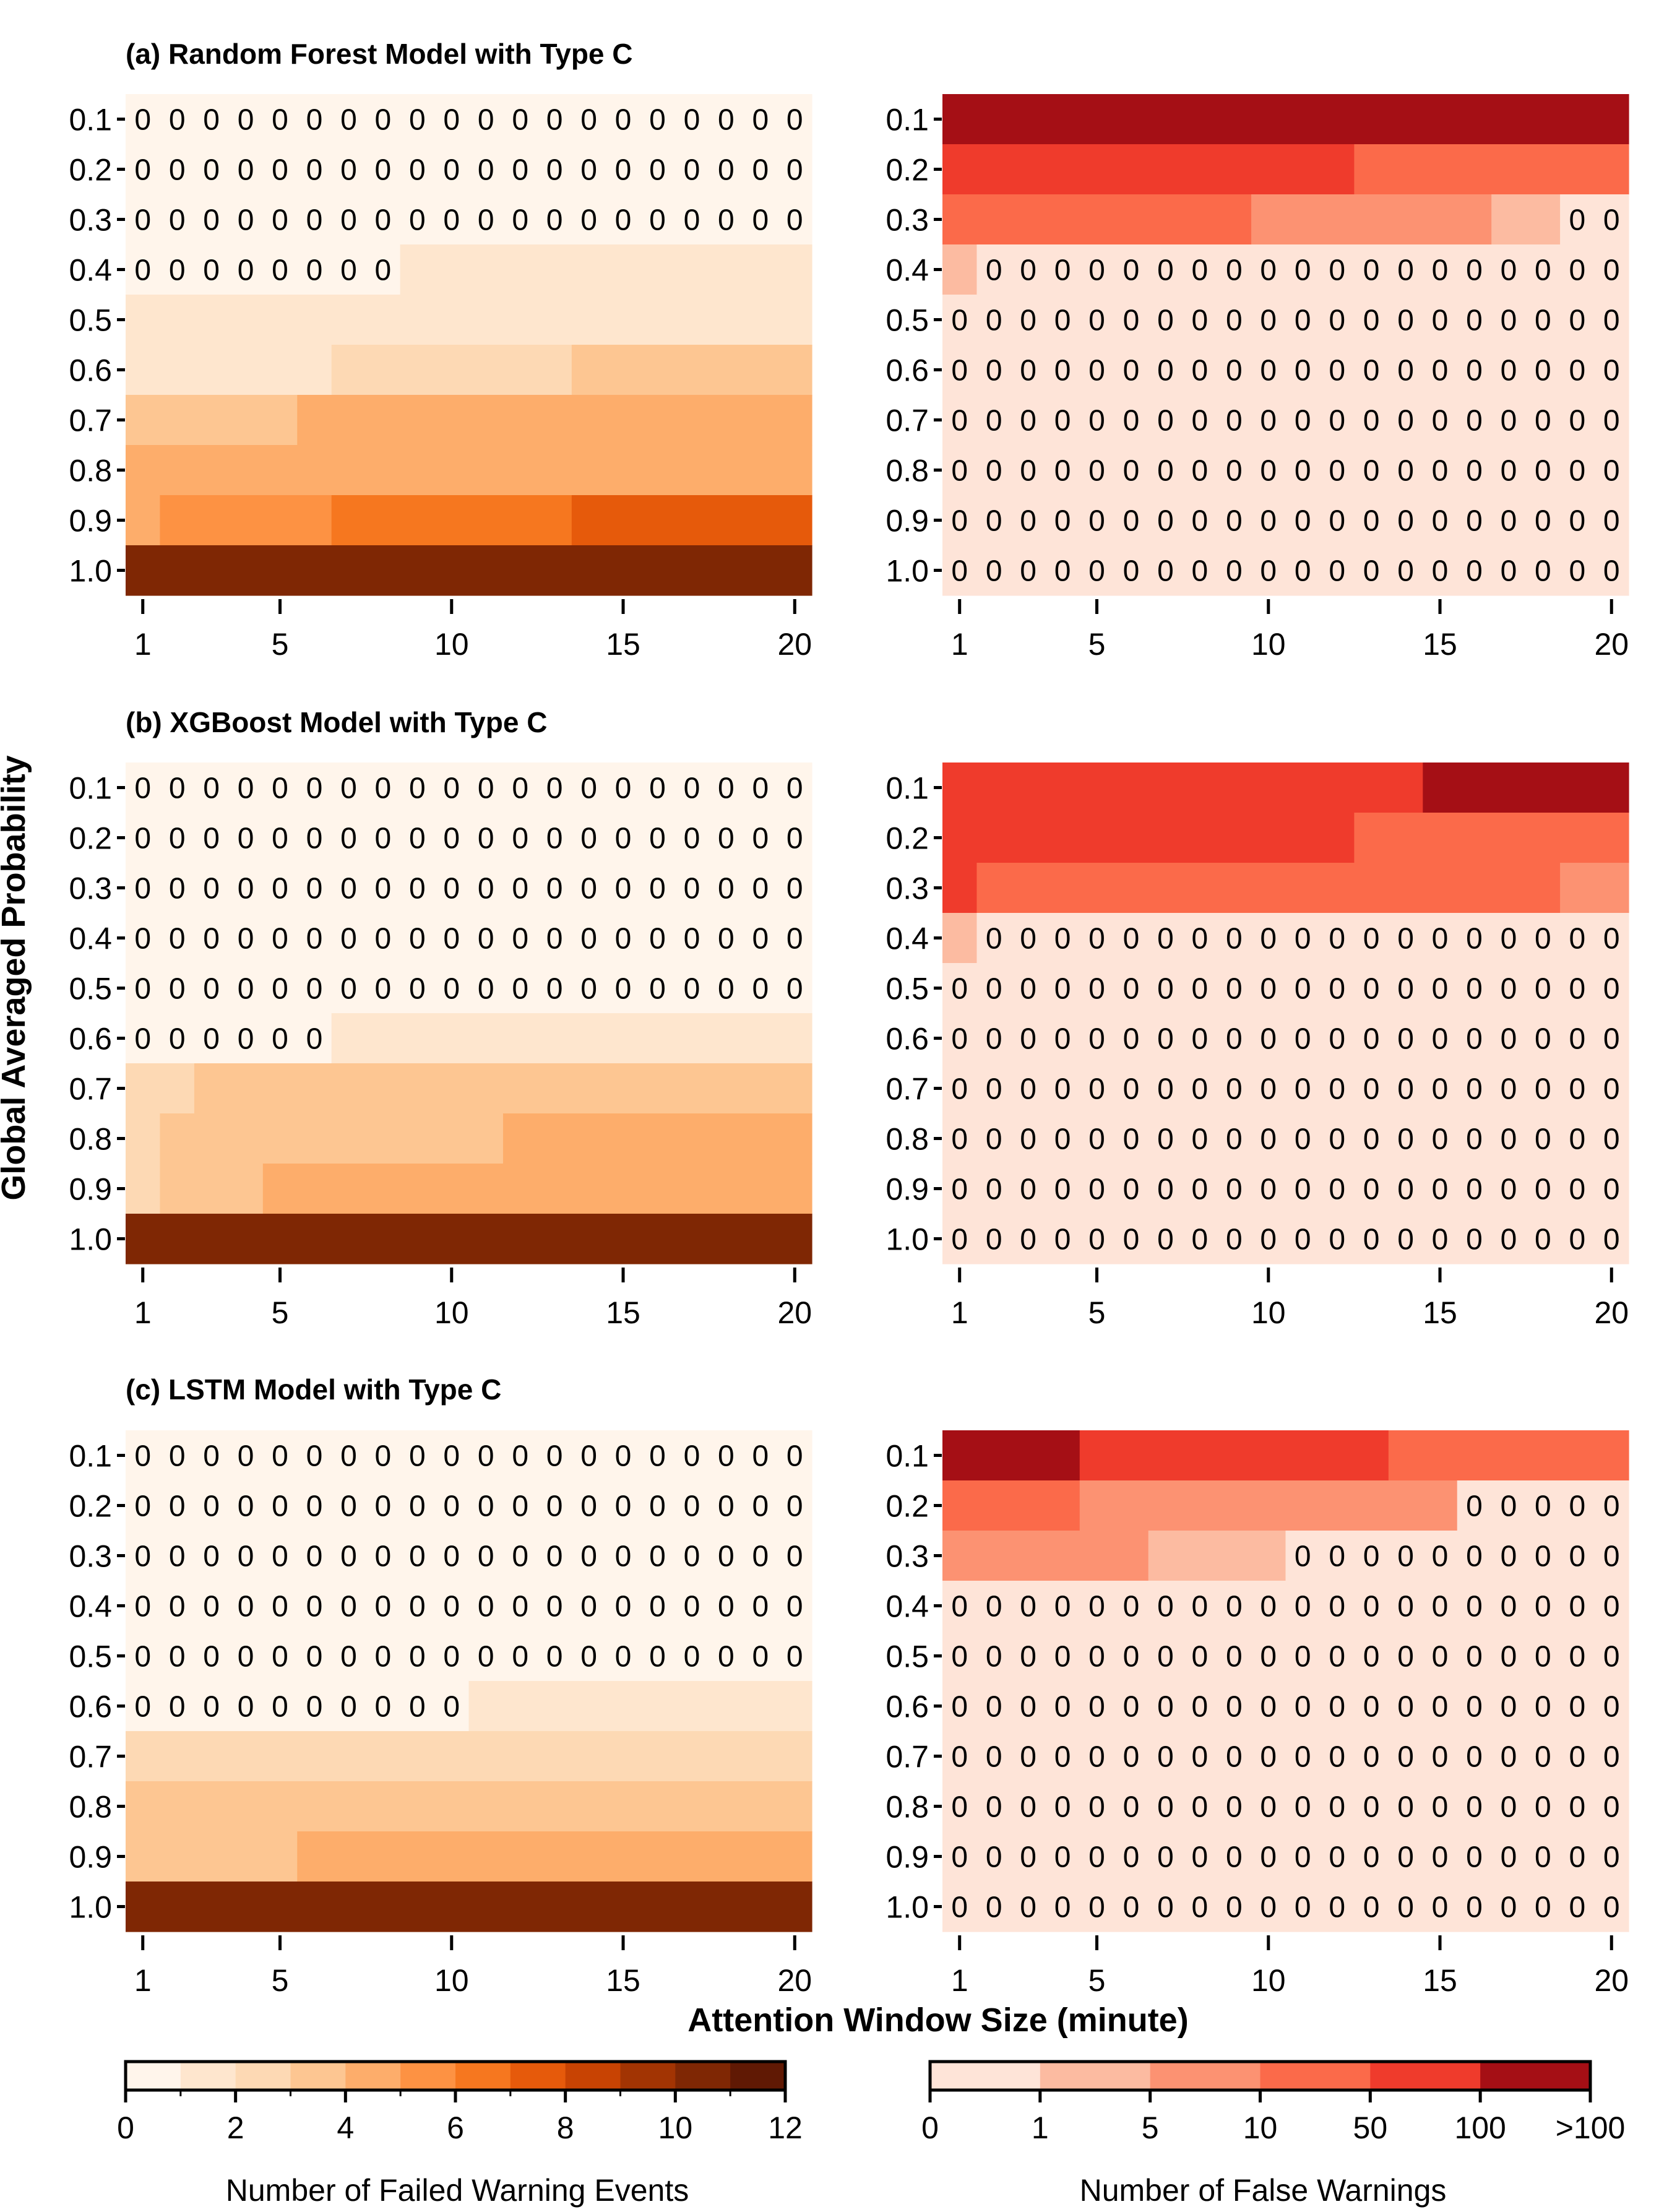  I want to click on panel-a-title: (a) Random Forest Model with Type C, so click(379, 54).